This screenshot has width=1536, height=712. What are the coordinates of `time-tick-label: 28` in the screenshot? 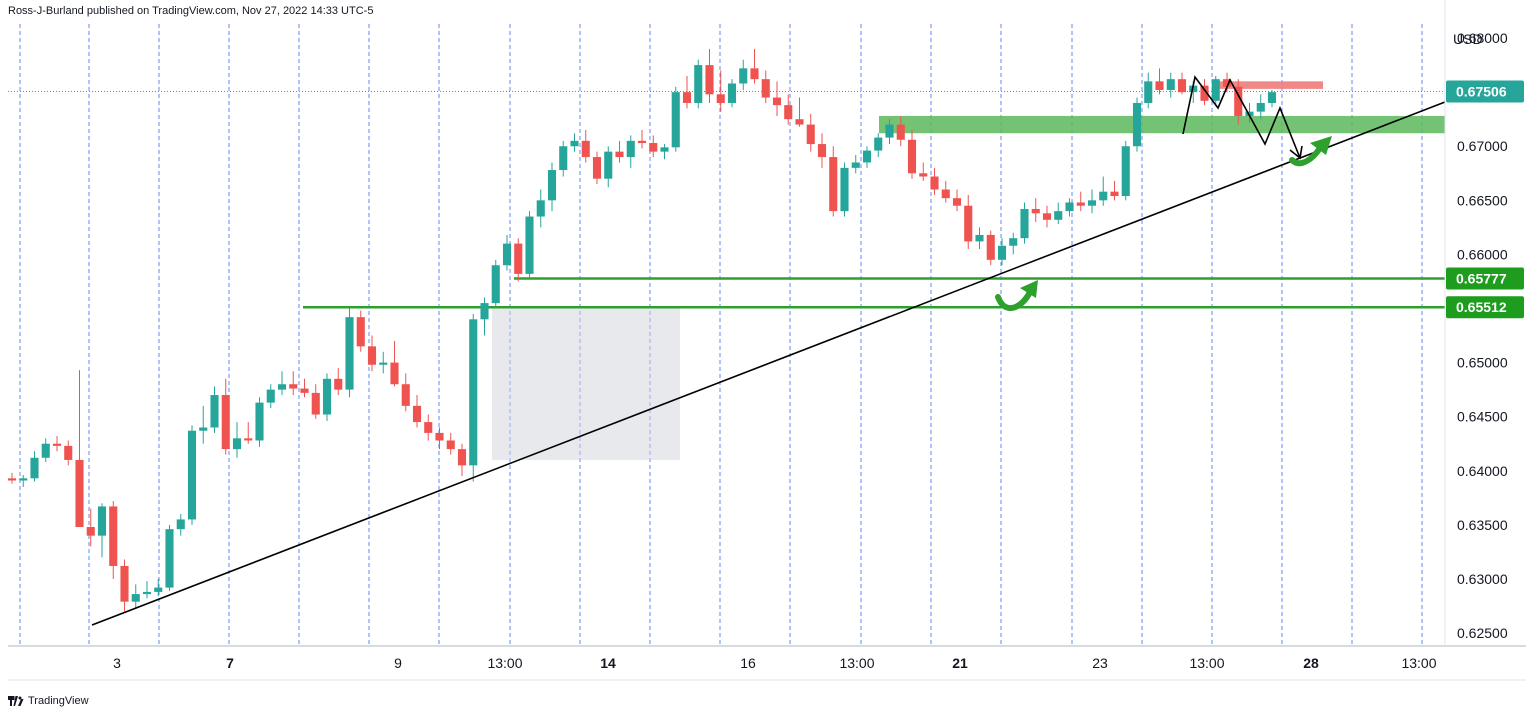 It's located at (1311, 663).